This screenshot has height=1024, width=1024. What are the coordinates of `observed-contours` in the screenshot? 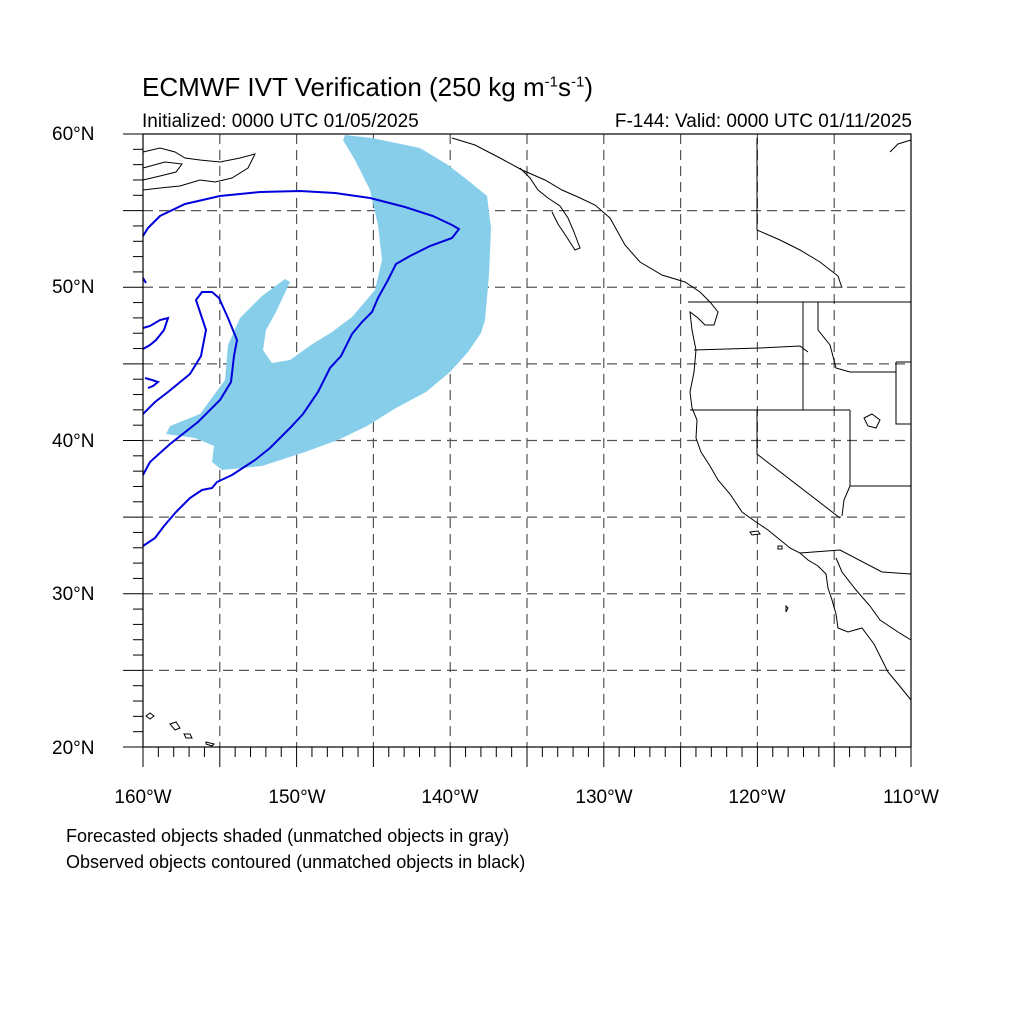 It's located at (301, 368).